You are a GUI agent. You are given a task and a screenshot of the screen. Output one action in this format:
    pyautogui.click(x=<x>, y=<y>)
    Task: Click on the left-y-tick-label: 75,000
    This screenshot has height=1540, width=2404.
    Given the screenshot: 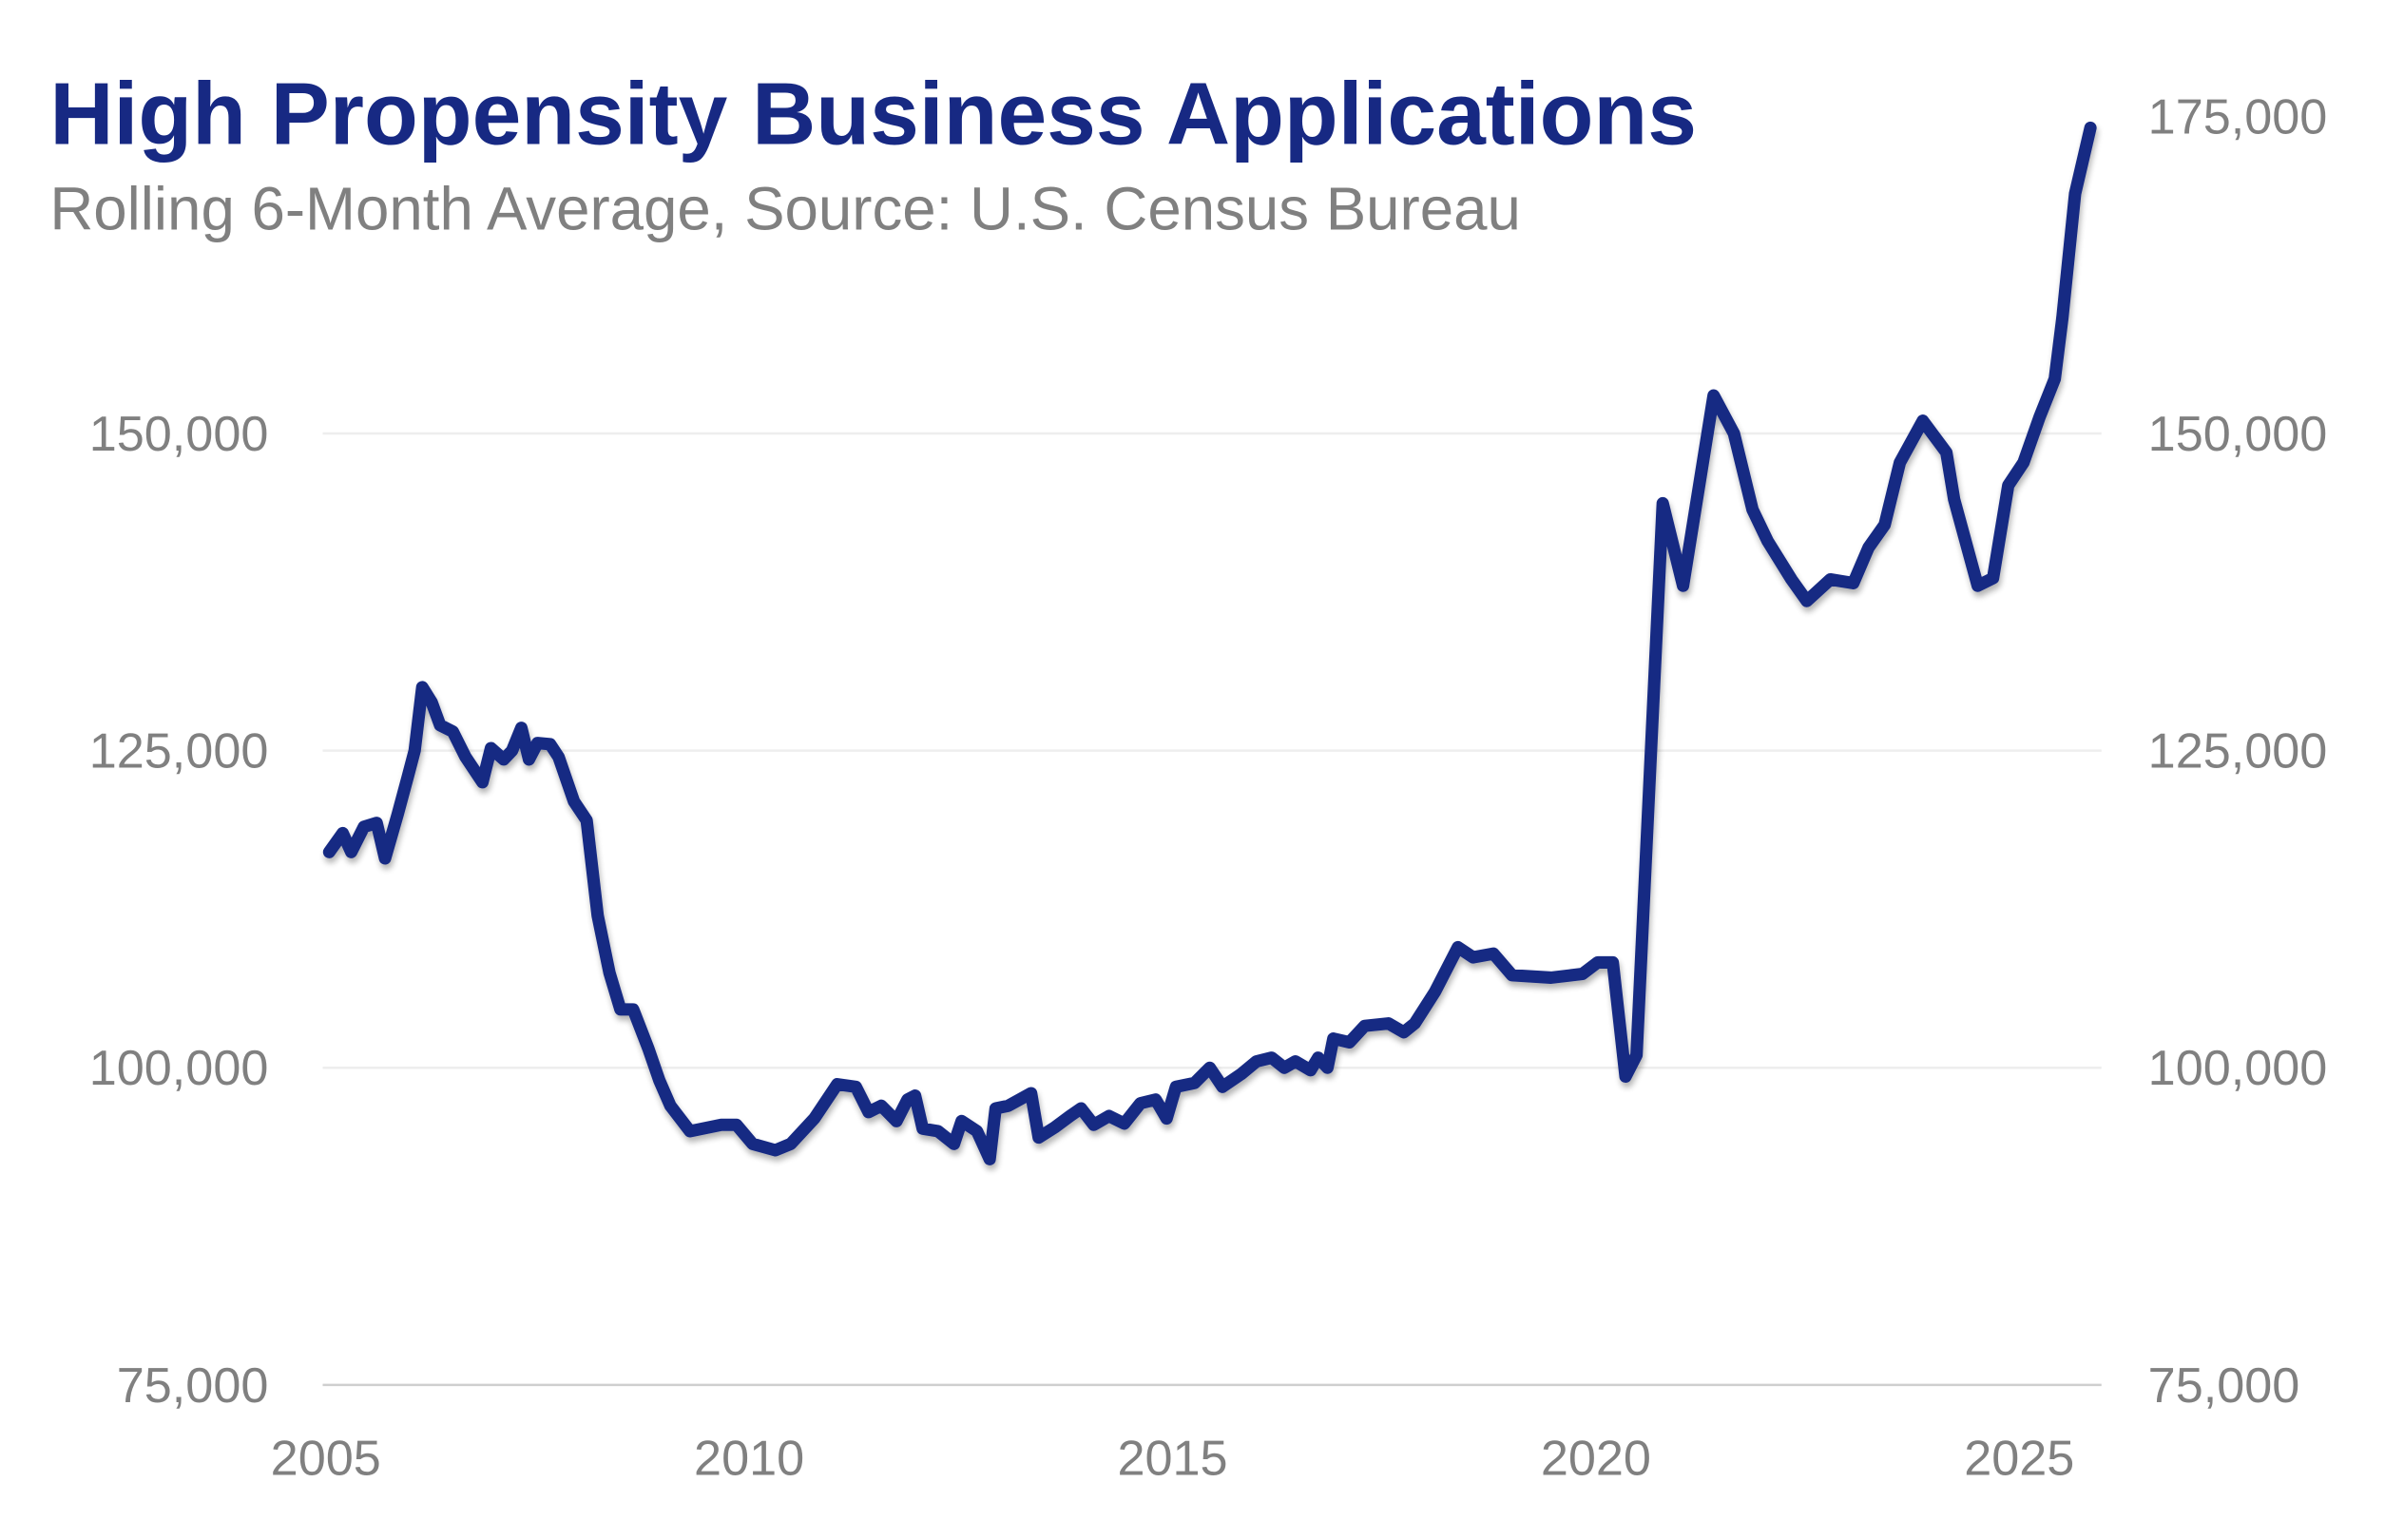 What is the action you would take?
    pyautogui.click(x=193, y=1386)
    